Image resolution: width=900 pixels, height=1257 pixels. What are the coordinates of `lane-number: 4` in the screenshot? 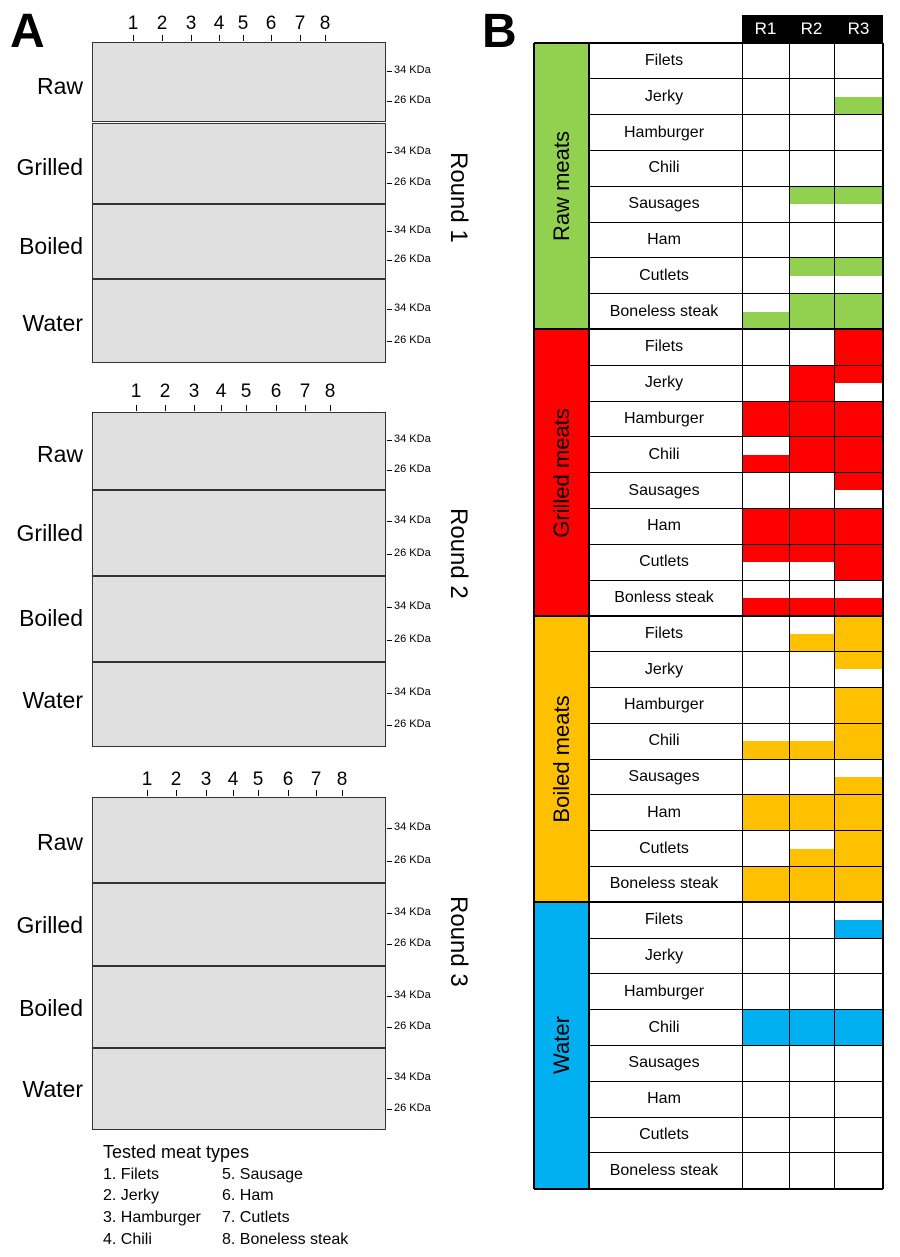 It's located at (219, 23).